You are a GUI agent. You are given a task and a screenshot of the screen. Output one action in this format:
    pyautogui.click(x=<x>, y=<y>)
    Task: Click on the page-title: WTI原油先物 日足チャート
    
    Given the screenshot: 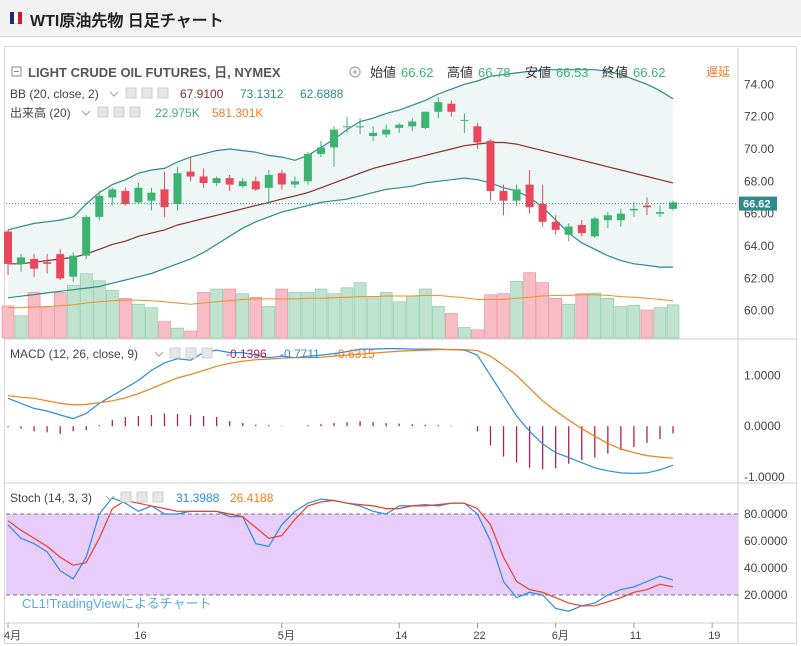 What is the action you would take?
    pyautogui.click(x=127, y=21)
    